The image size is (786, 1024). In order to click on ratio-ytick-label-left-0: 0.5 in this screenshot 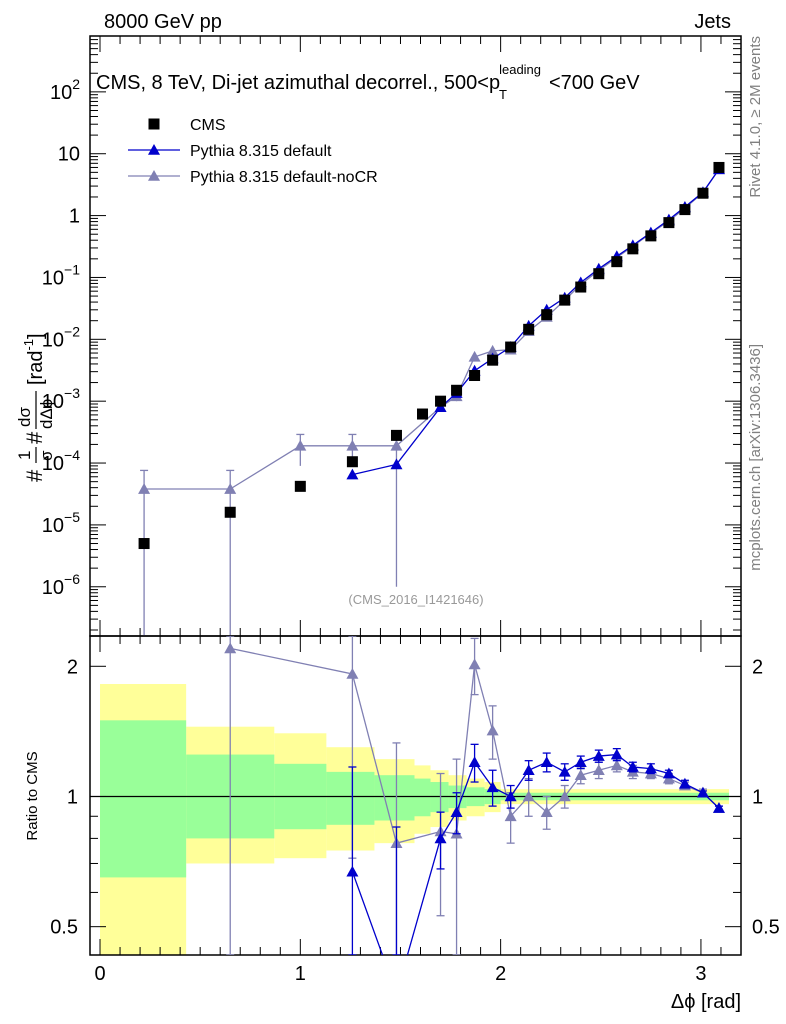, I will do `click(64, 928)`.